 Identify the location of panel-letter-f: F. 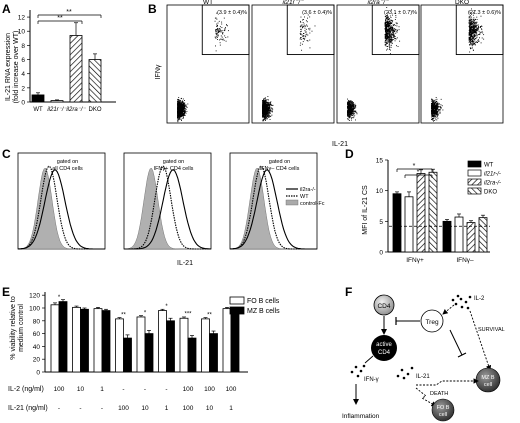
(348, 292).